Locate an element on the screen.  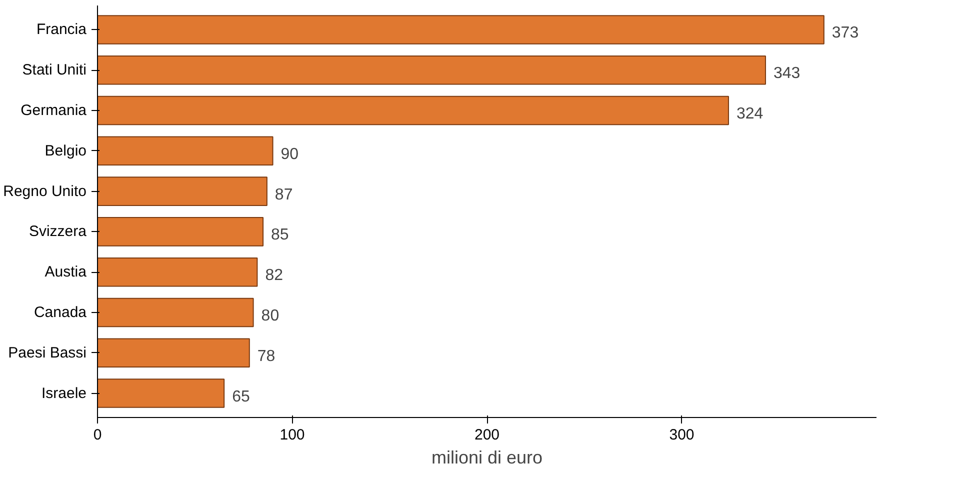
data-label: 324 is located at coordinates (750, 114).